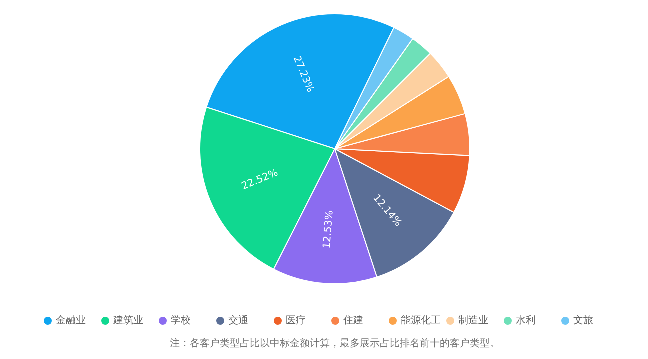 The height and width of the screenshot is (359, 648). I want to click on legend-label: 交通, so click(238, 320).